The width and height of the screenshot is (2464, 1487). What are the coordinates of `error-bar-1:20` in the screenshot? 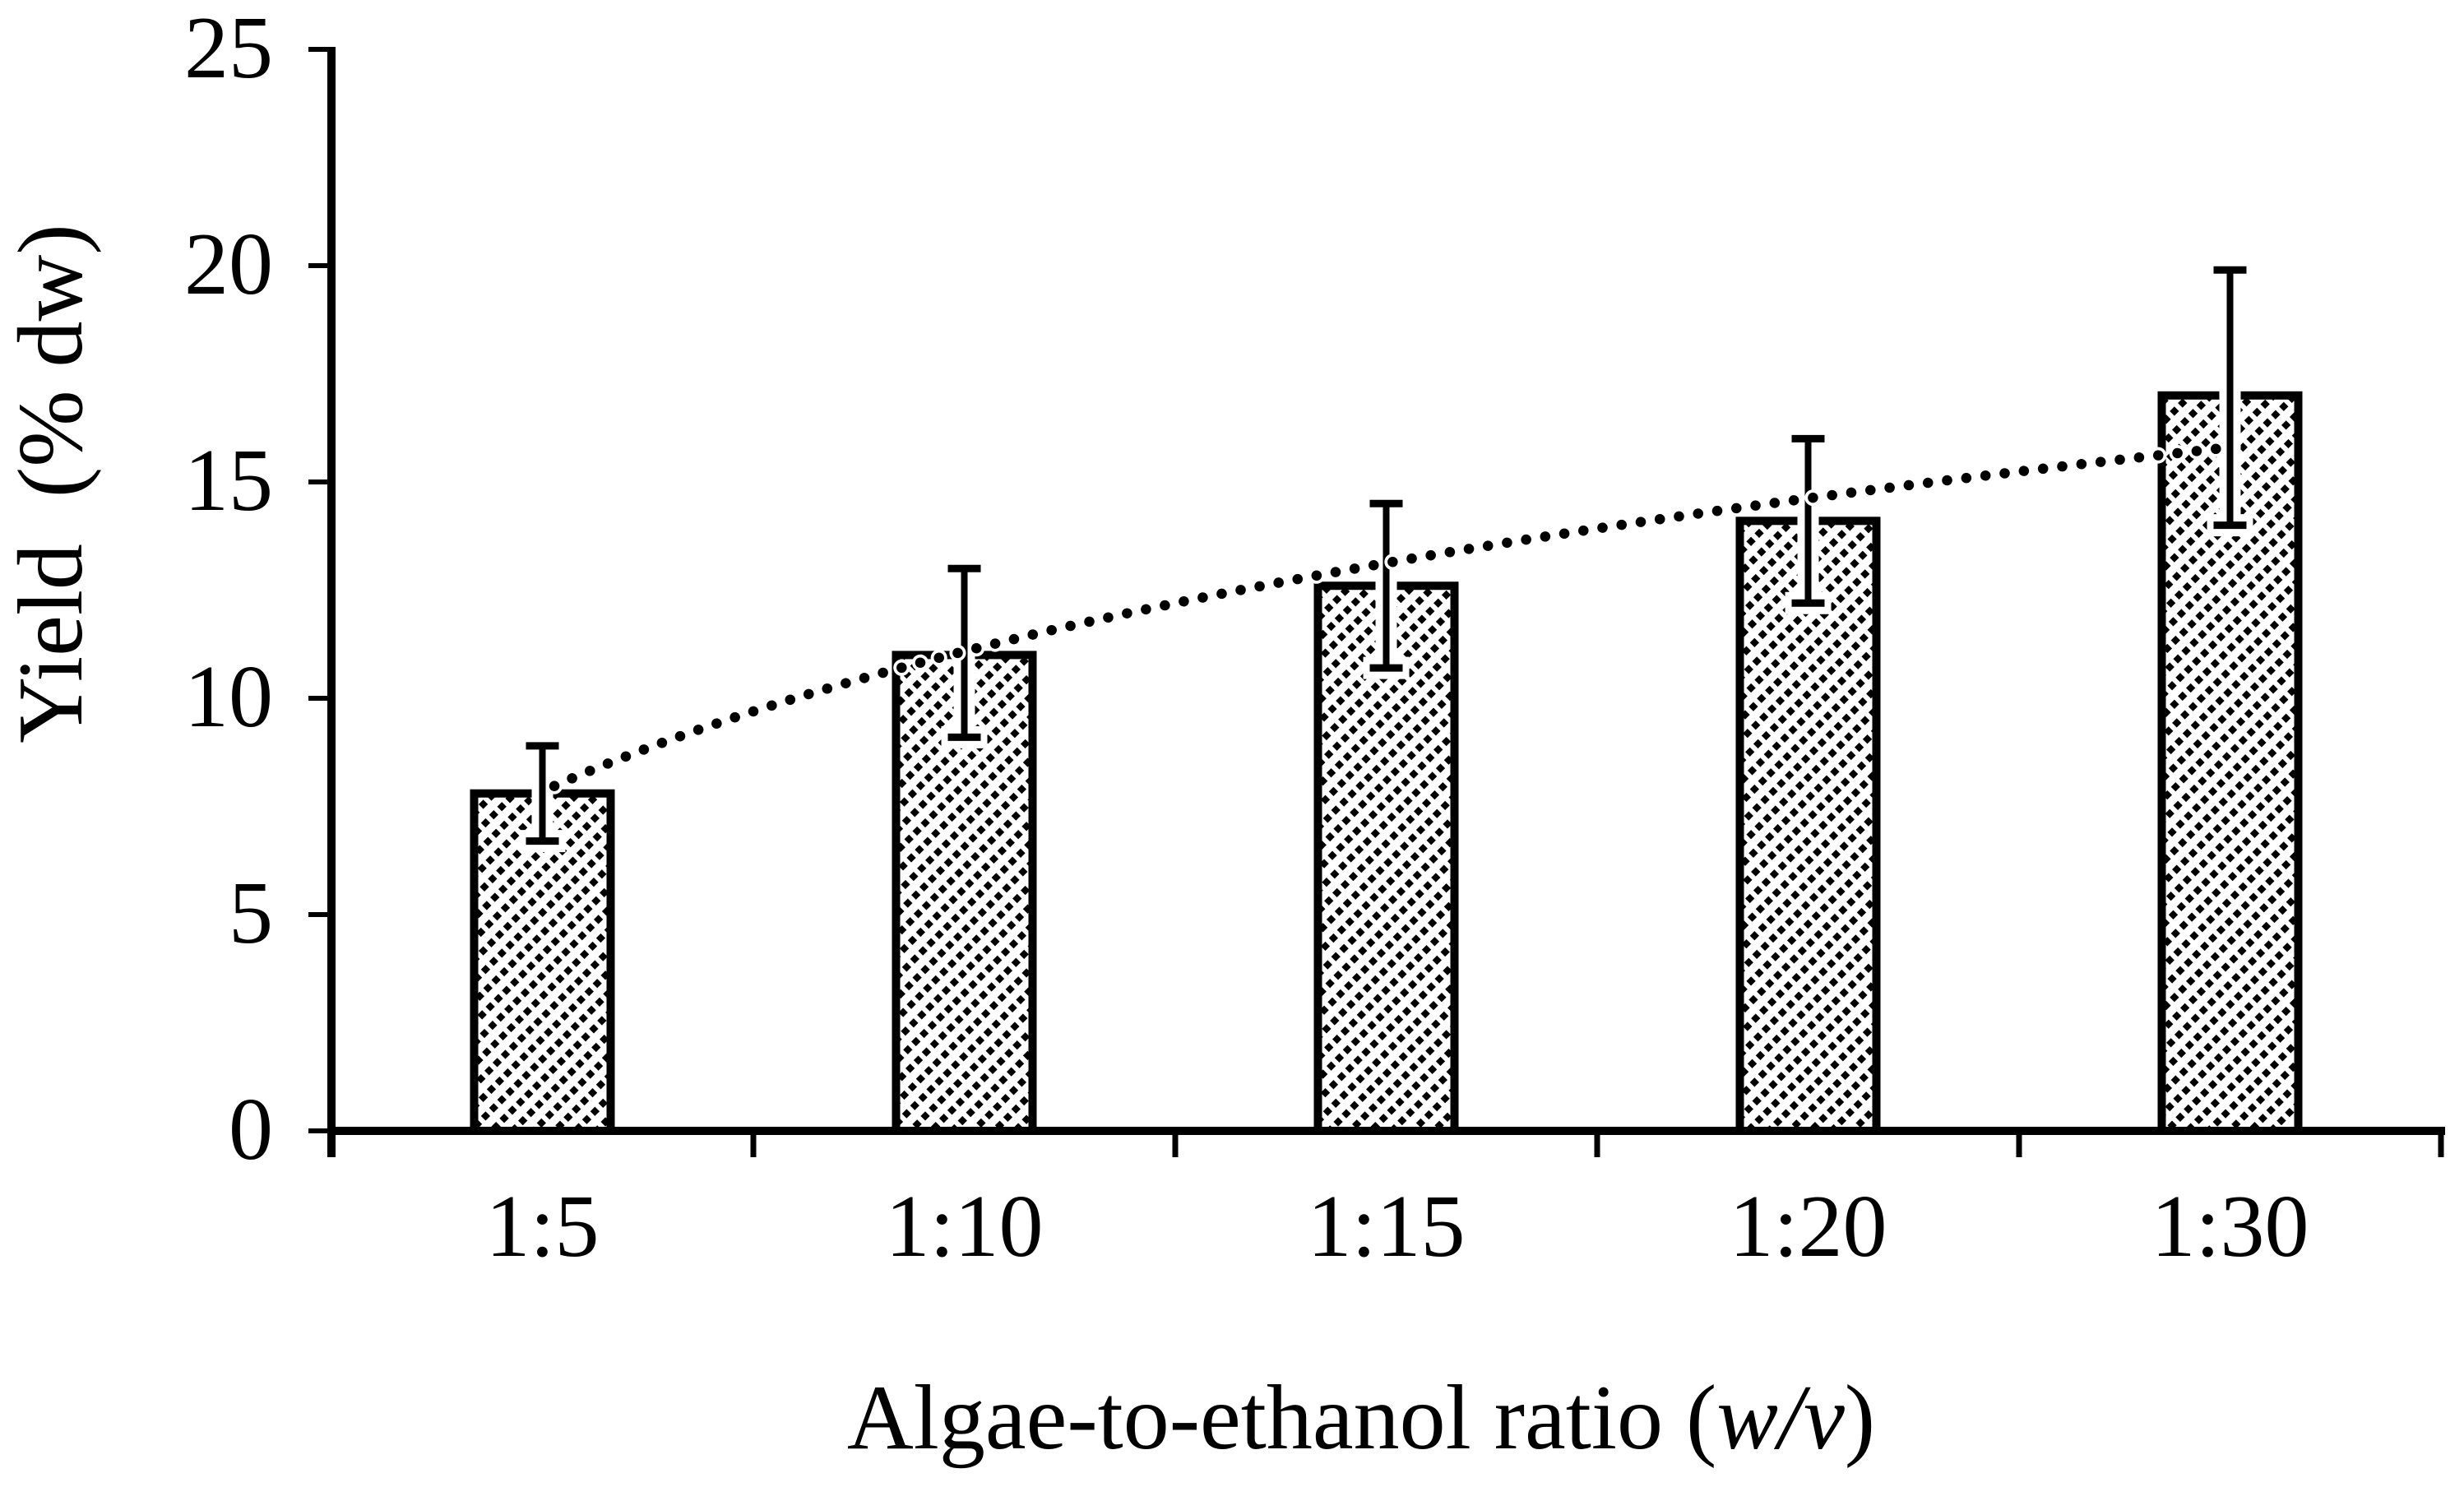 It's located at (1808, 520).